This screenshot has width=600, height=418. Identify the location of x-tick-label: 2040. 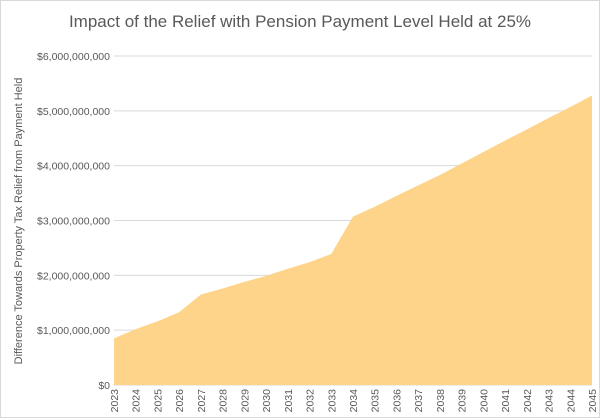
(484, 401).